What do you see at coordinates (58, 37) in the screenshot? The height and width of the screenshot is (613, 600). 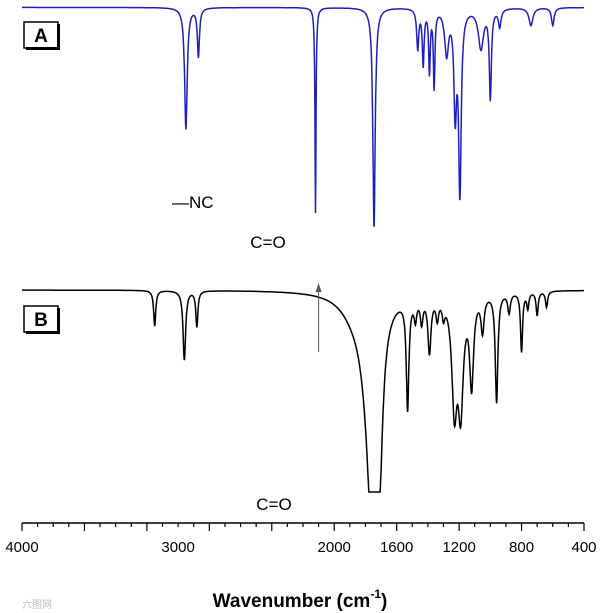 I see `panel-a-label-shadow` at bounding box center [58, 37].